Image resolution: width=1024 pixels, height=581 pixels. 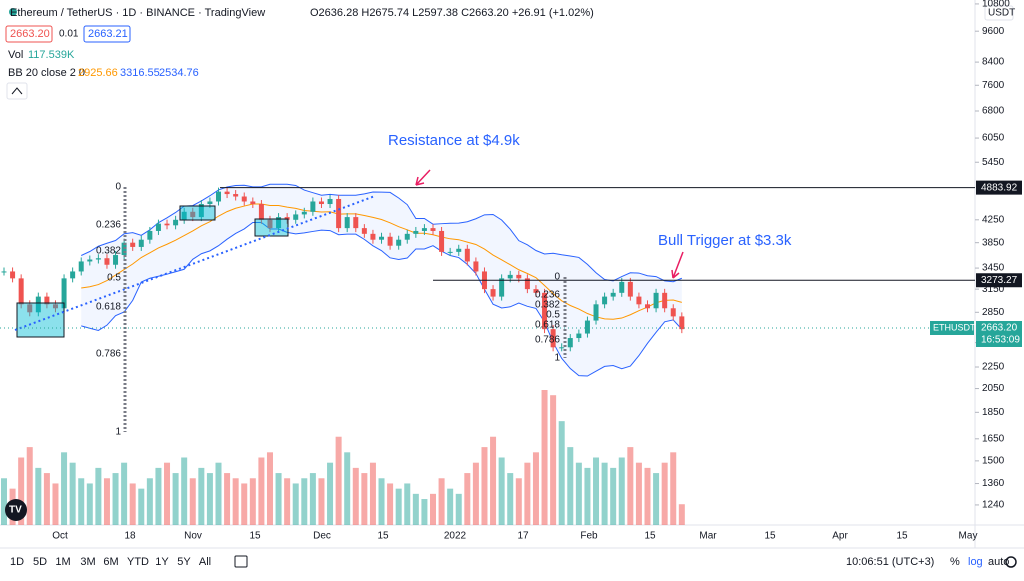 What do you see at coordinates (725, 240) in the screenshot?
I see `annotation: Bull Trigger at $3.3k` at bounding box center [725, 240].